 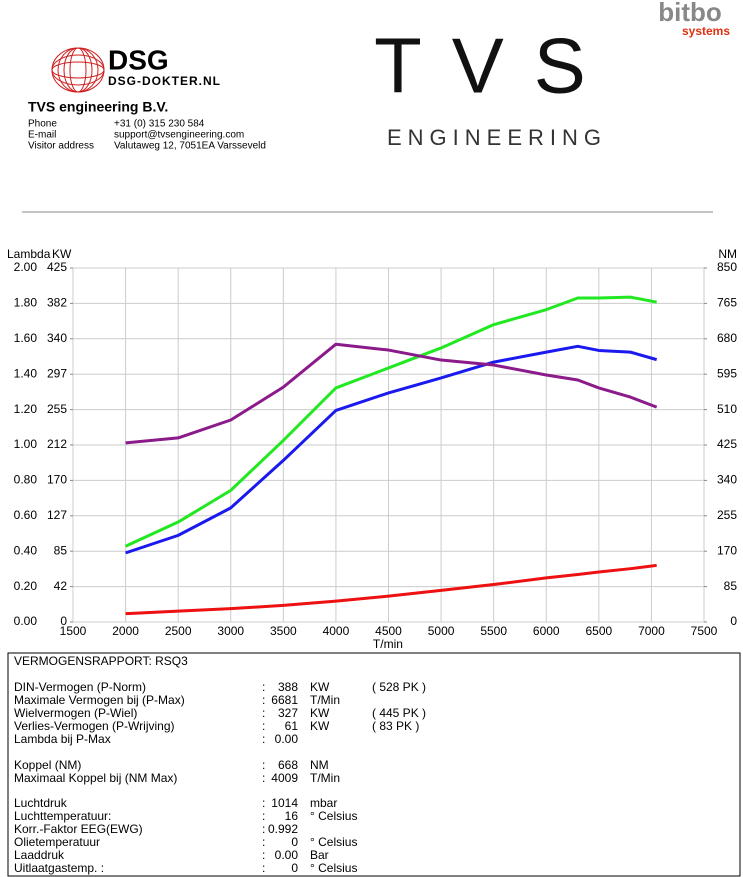 What do you see at coordinates (78, 70) in the screenshot?
I see `dsg-emblem` at bounding box center [78, 70].